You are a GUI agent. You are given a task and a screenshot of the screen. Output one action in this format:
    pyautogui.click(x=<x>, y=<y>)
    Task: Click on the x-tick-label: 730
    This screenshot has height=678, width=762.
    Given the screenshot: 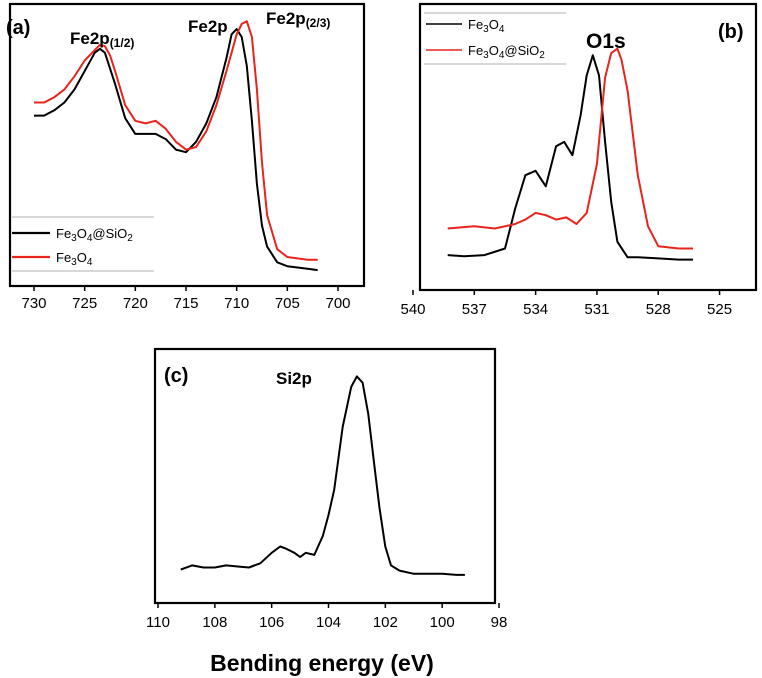 What is the action you would take?
    pyautogui.click(x=33, y=303)
    